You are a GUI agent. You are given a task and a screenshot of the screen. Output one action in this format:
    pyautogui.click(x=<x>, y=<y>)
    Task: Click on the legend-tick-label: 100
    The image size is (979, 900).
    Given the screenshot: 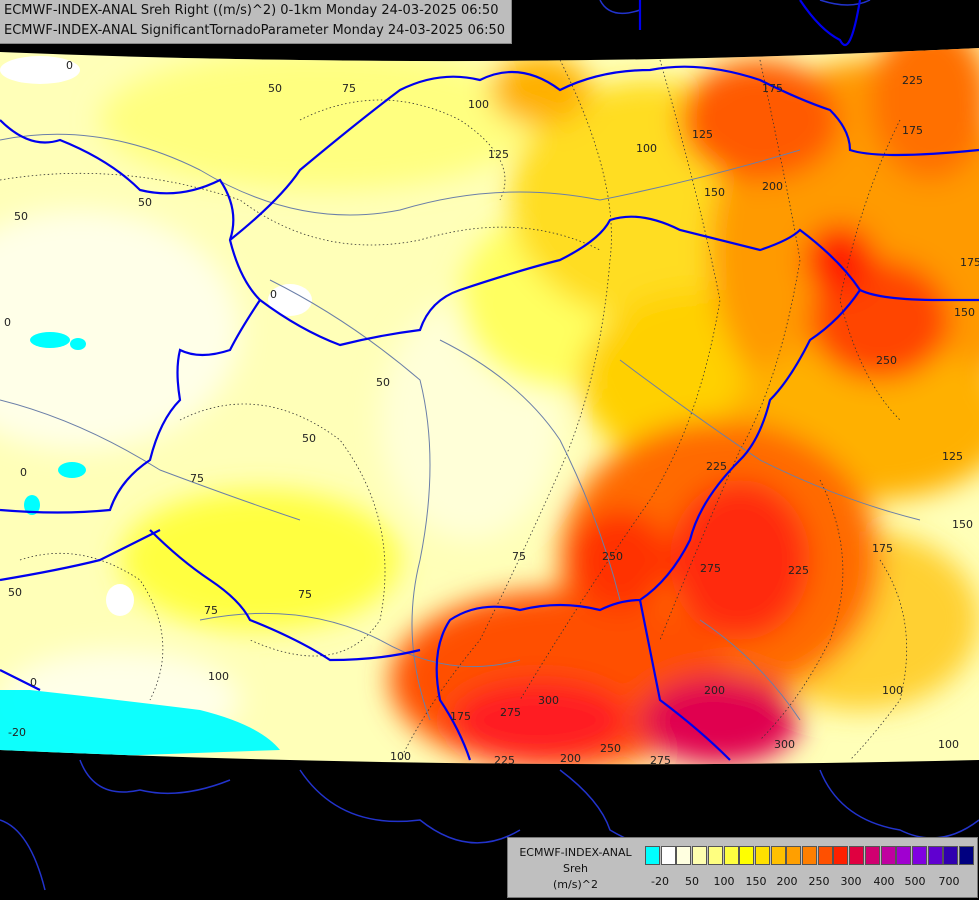 What is the action you would take?
    pyautogui.click(x=724, y=881)
    